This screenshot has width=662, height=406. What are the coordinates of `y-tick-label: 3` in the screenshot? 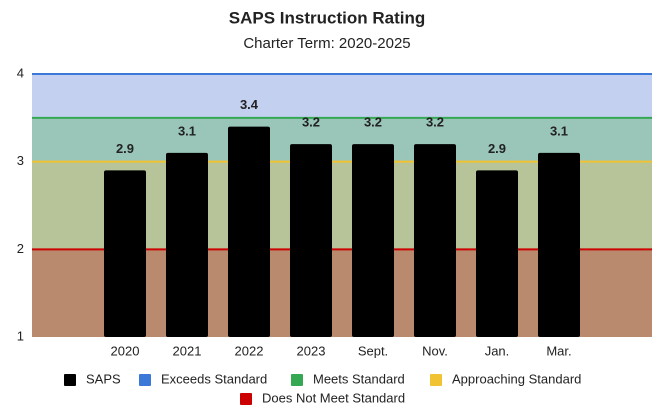 It's located at (20, 160).